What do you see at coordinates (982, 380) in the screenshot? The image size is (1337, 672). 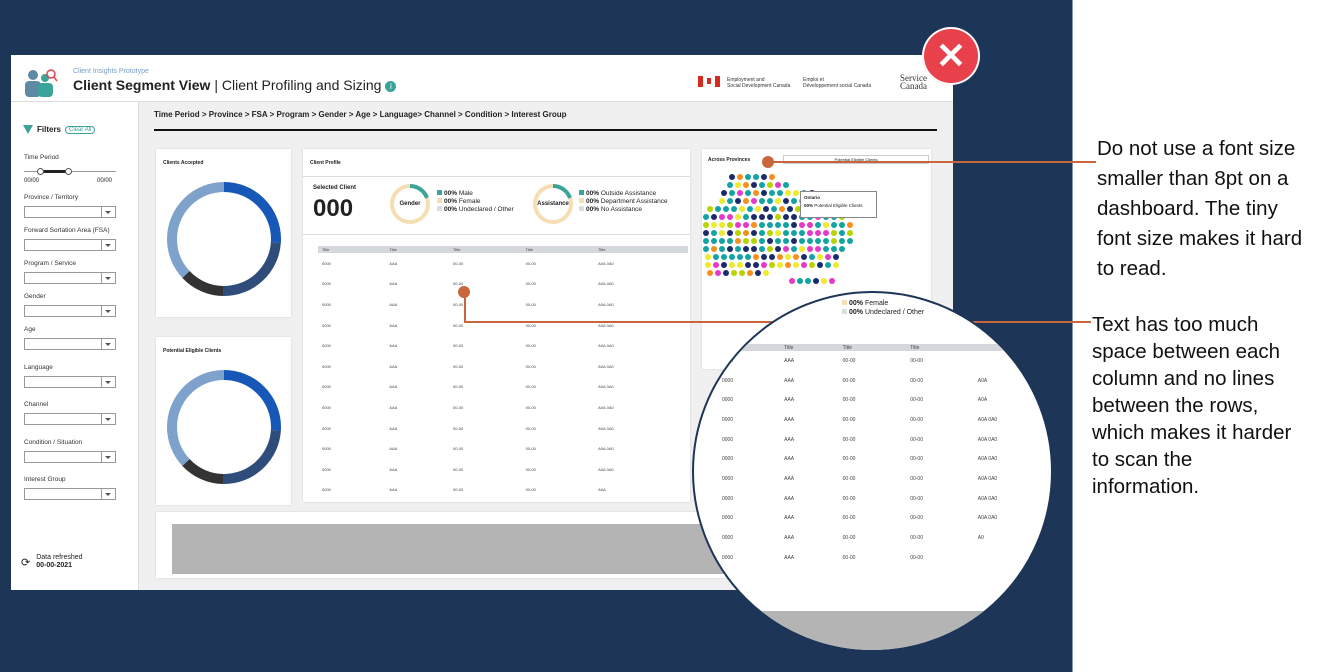 I see `table-cell: A0A` at bounding box center [982, 380].